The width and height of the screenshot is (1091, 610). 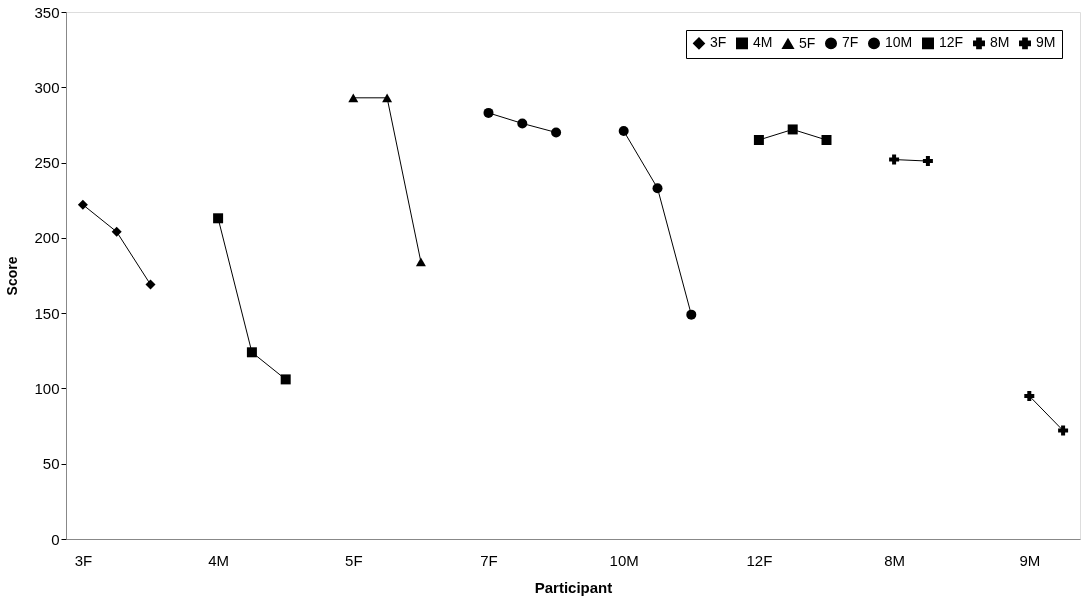 I want to click on x-tick-label: 7F, so click(x=489, y=560).